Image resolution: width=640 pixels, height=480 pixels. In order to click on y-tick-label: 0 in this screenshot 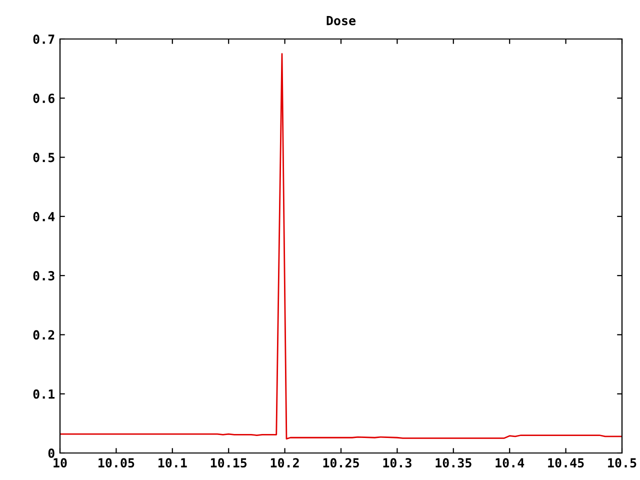, I will do `click(51, 453)`.